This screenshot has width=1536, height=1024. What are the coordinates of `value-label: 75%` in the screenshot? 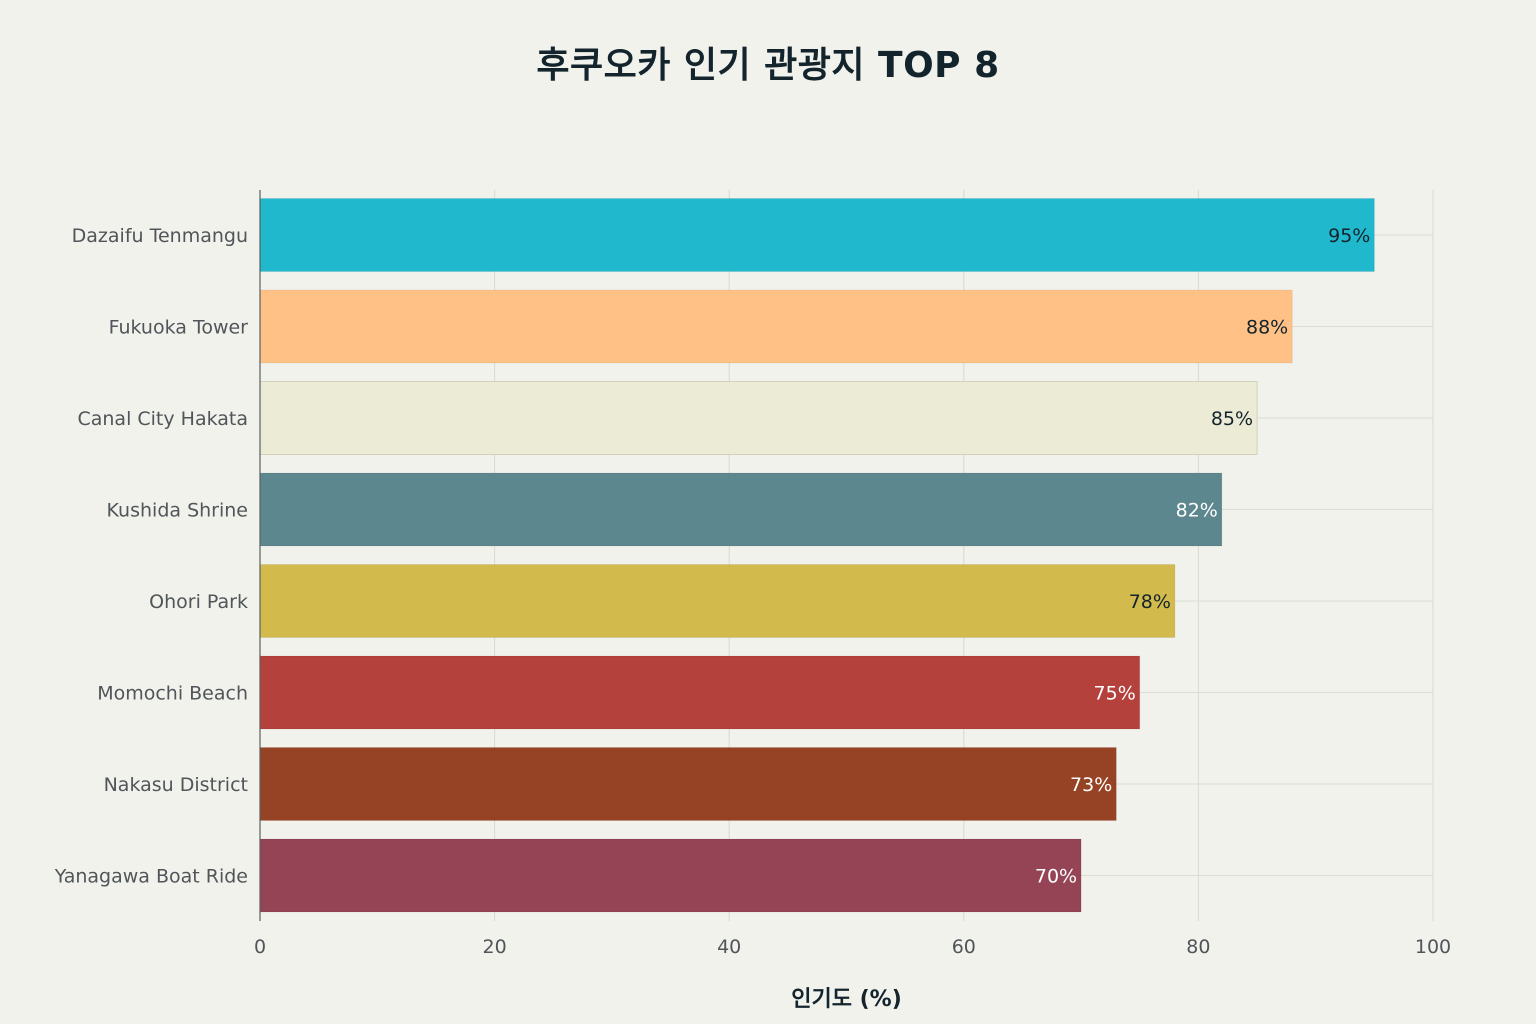 It's located at (1115, 694).